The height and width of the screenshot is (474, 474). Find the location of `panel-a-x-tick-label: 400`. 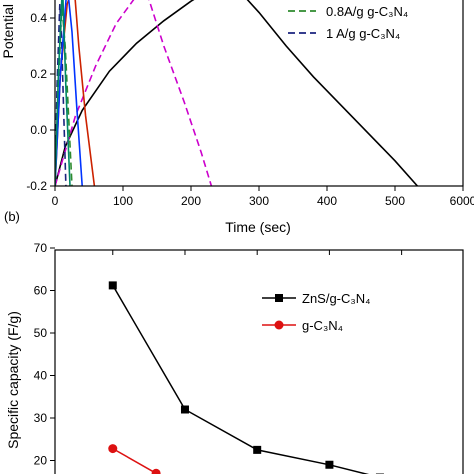

panel-a-x-tick-label: 400 is located at coordinates (327, 201).